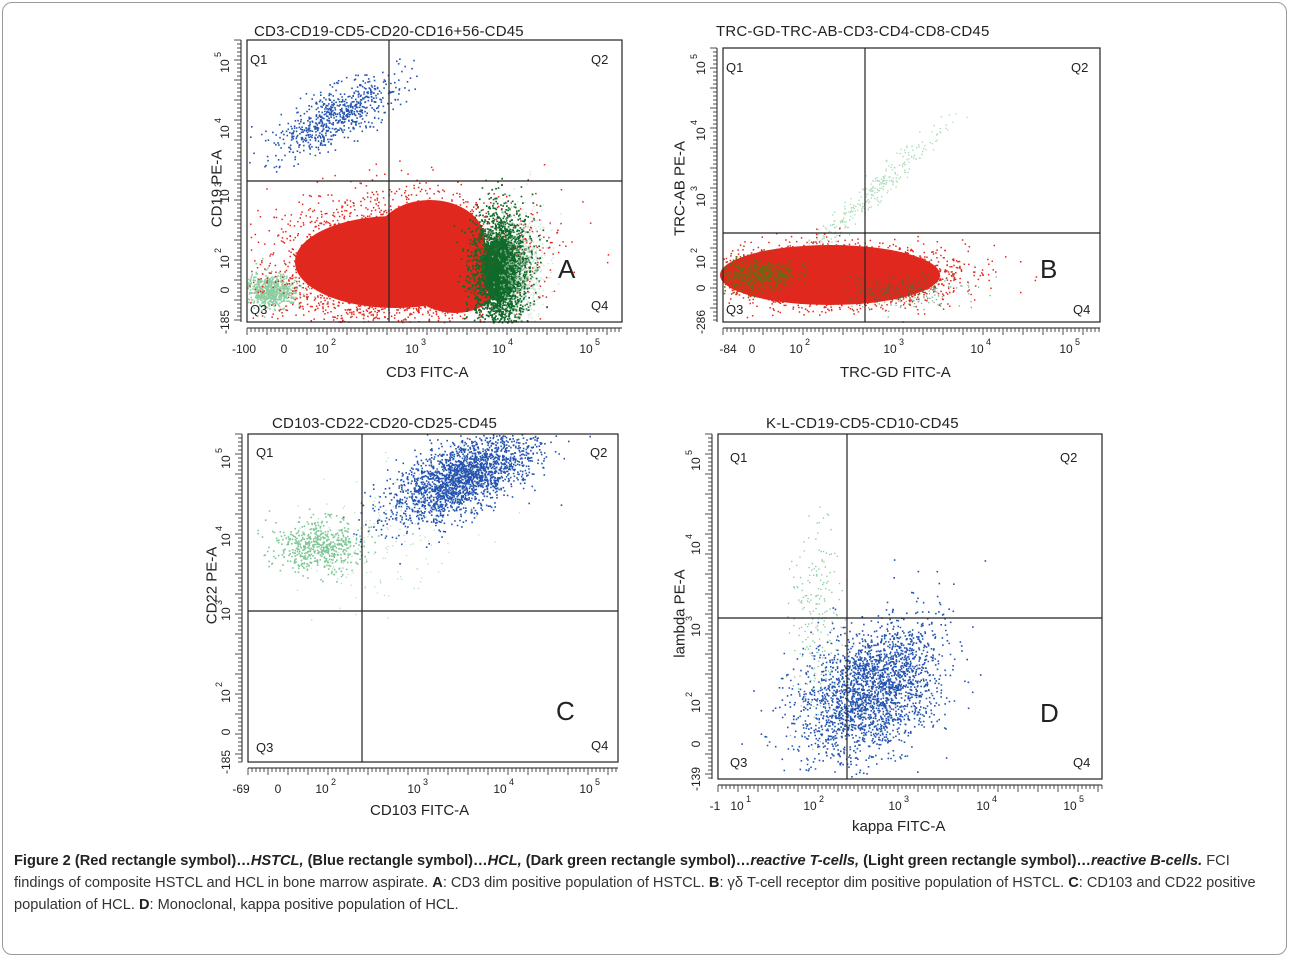 The width and height of the screenshot is (1289, 957). What do you see at coordinates (696, 779) in the screenshot?
I see `y-tick-label: -139` at bounding box center [696, 779].